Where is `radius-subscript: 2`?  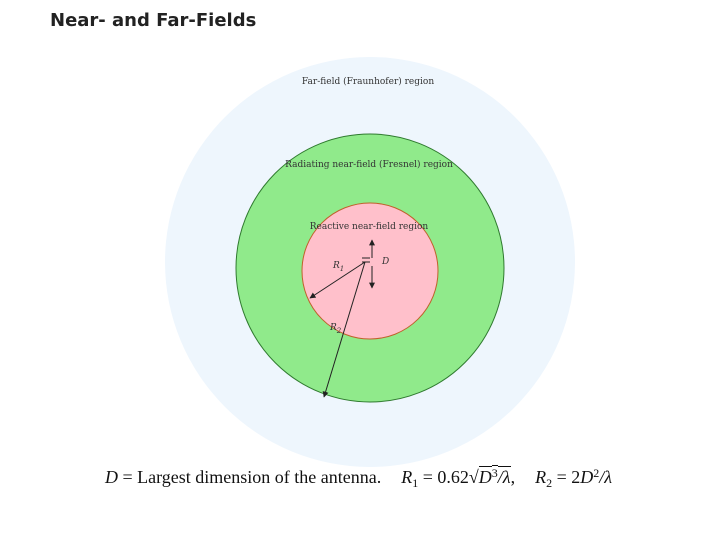 radius-subscript: 2 is located at coordinates (339, 331).